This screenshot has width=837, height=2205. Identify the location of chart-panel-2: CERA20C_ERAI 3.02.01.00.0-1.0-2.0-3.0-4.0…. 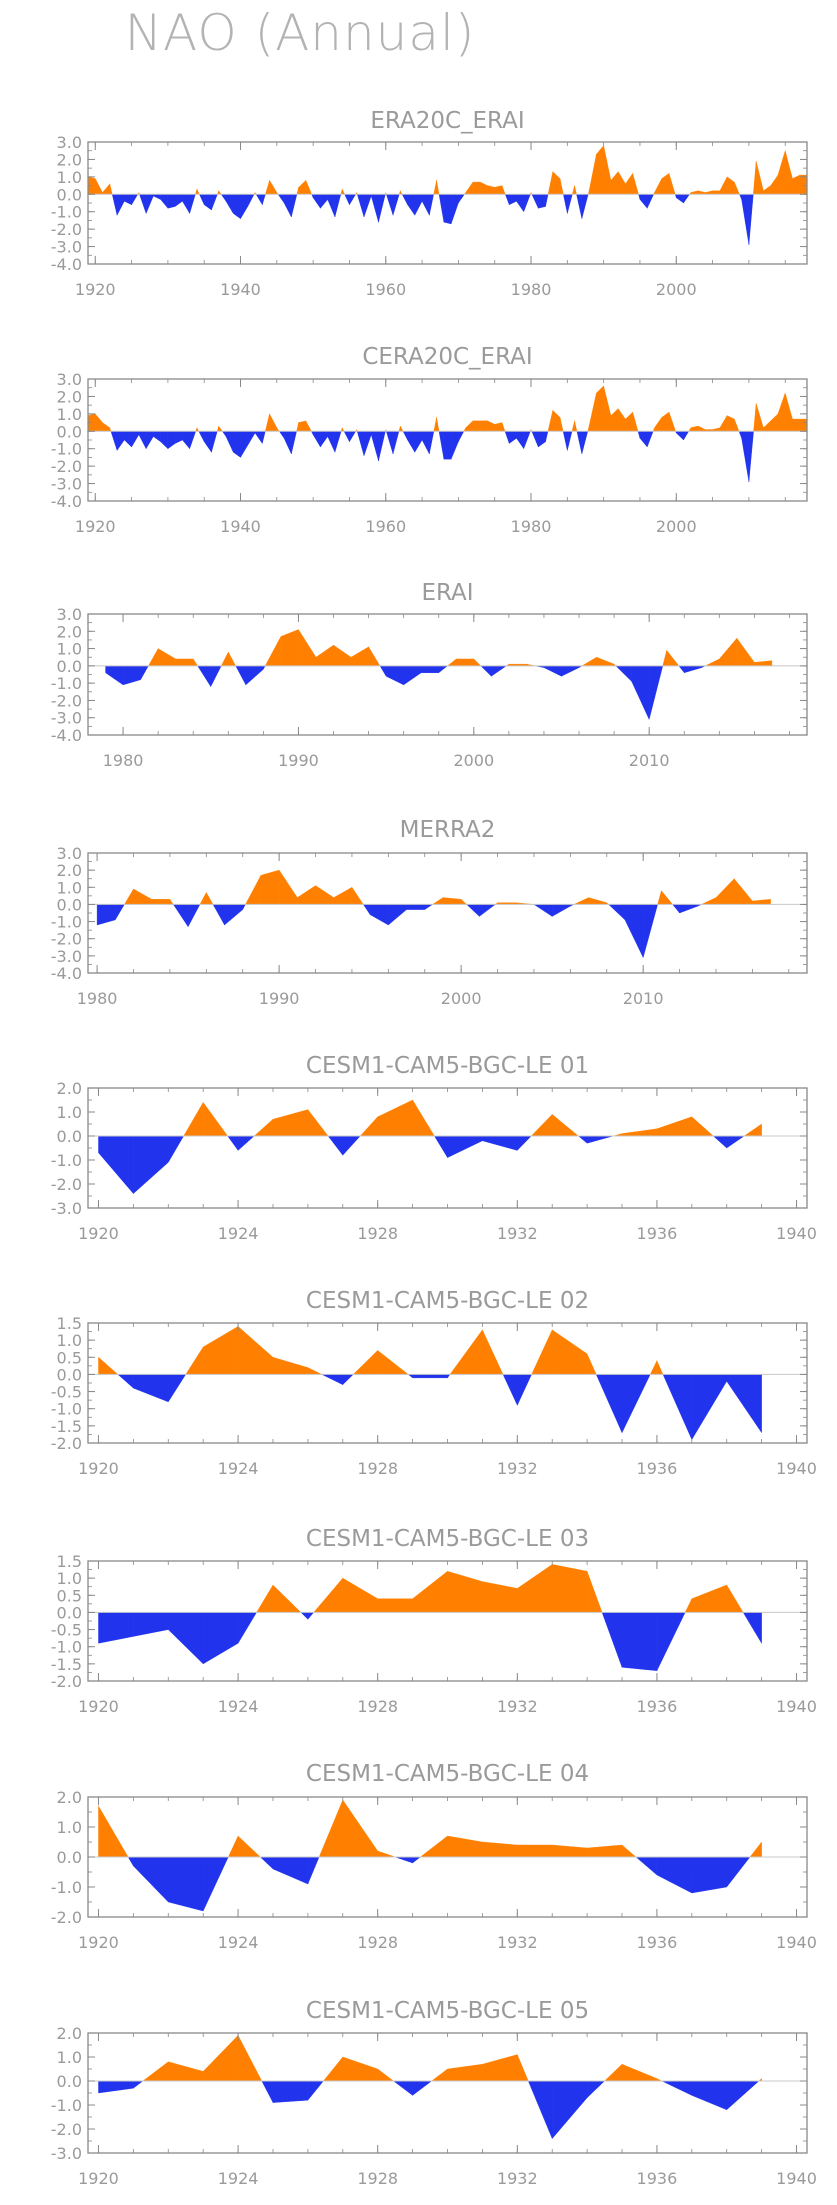
(429, 440).